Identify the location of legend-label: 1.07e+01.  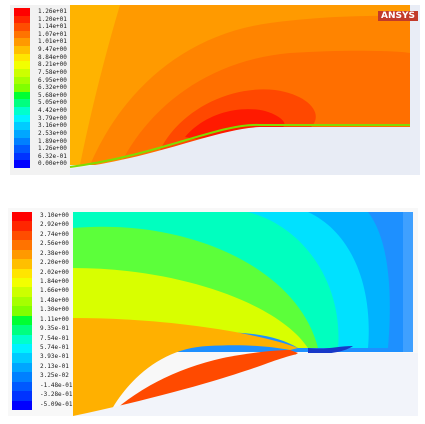
(52, 34).